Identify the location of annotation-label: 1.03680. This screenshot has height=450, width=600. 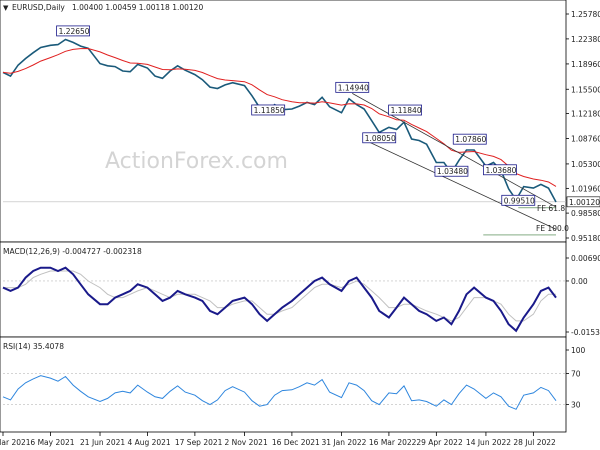
(500, 170).